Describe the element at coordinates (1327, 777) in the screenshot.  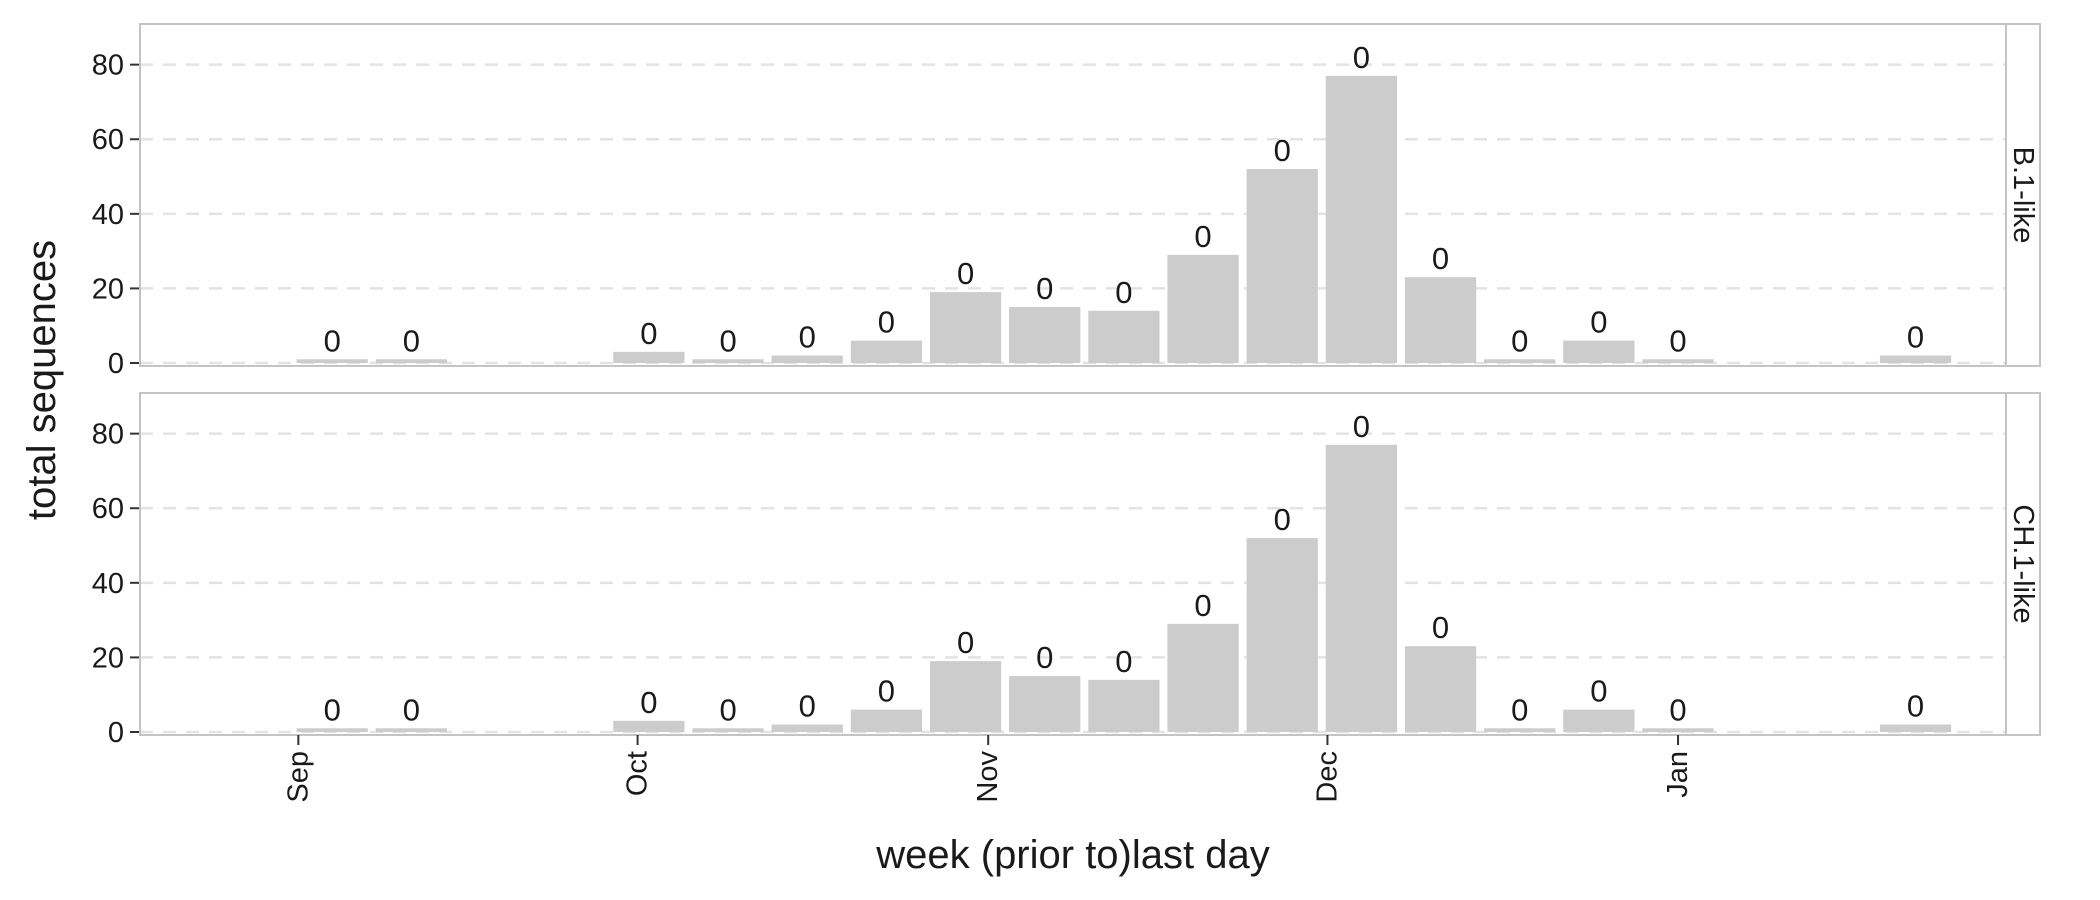
I see `x-tick-label: Dec` at that location.